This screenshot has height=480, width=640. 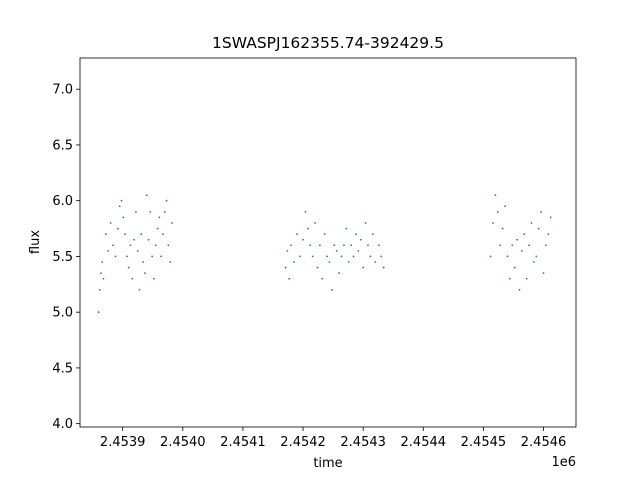 What do you see at coordinates (62, 368) in the screenshot?
I see `y-tick-label: 4.5` at bounding box center [62, 368].